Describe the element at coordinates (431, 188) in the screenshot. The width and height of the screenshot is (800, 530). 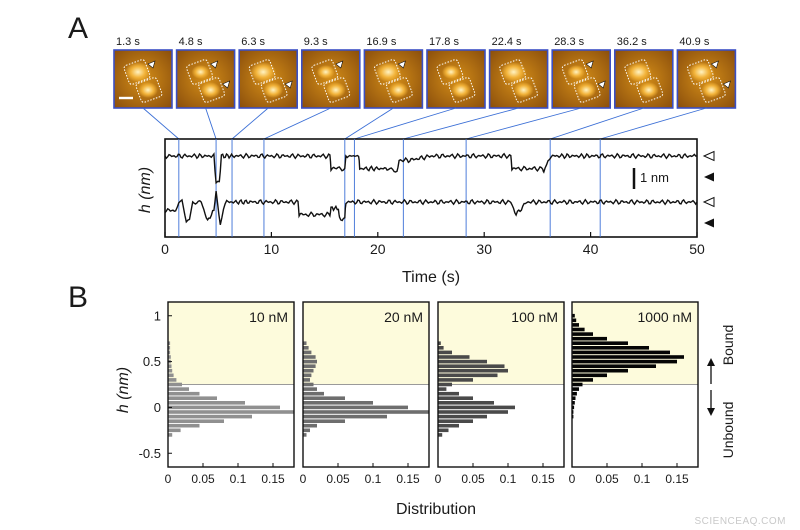
I see `trace-series` at that location.